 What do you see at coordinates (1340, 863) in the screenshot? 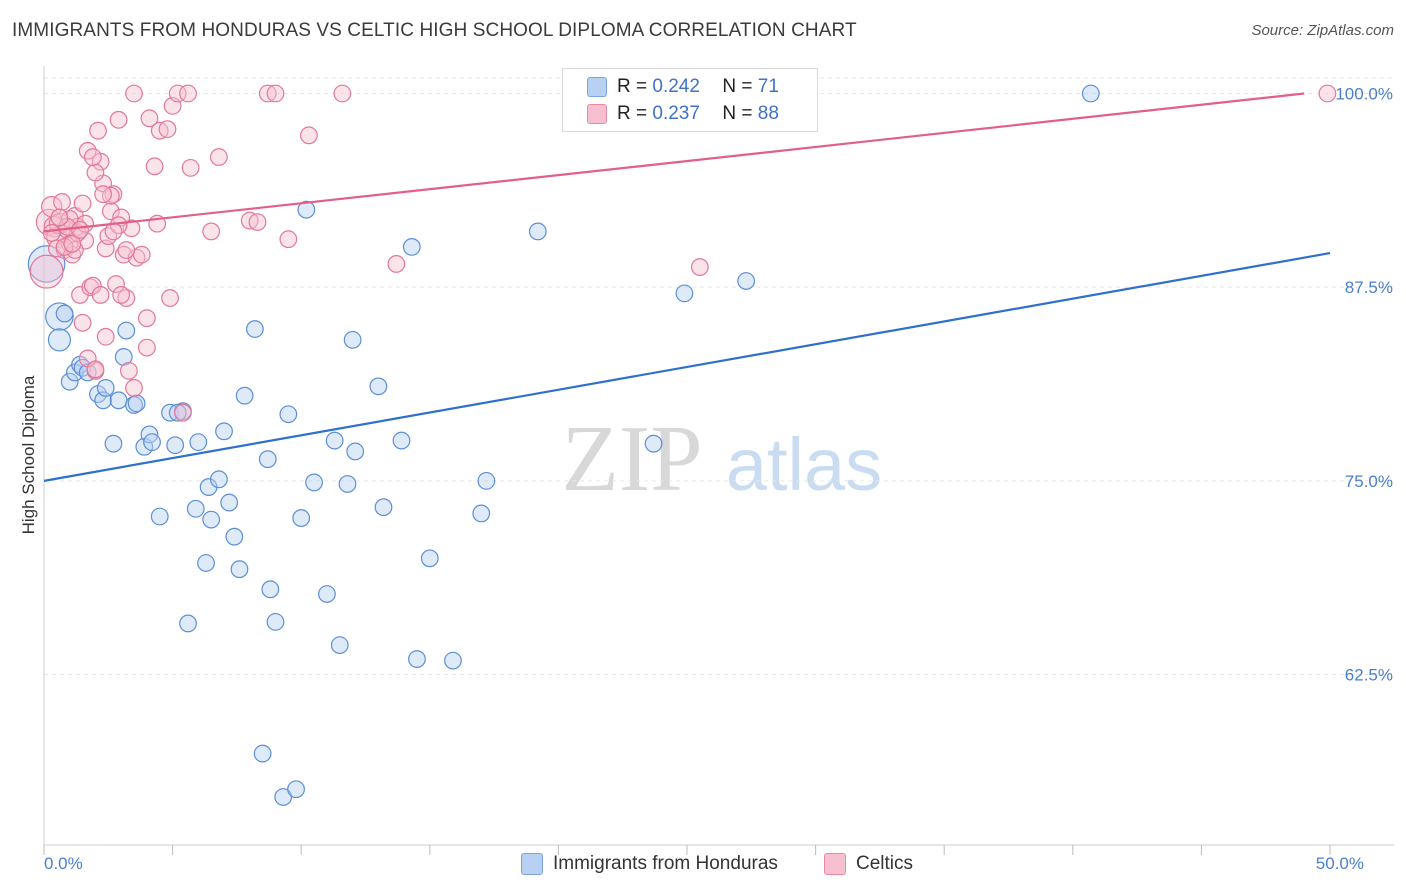
I see `x-tick-label: 50.0%` at bounding box center [1340, 863].